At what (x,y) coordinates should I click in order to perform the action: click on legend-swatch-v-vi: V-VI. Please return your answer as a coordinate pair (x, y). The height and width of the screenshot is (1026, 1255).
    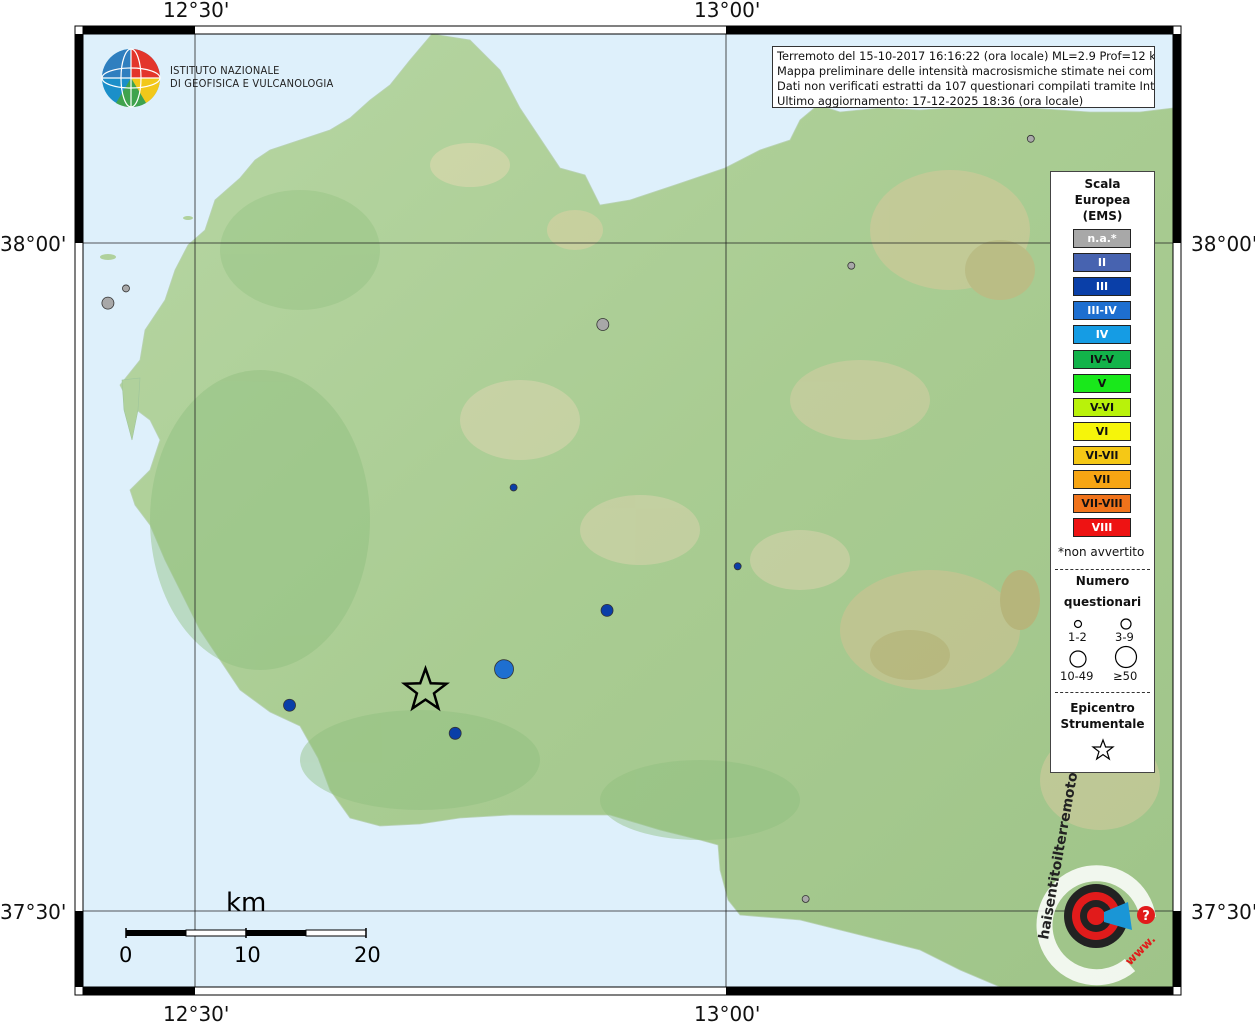
    Looking at the image, I should click on (1102, 407).